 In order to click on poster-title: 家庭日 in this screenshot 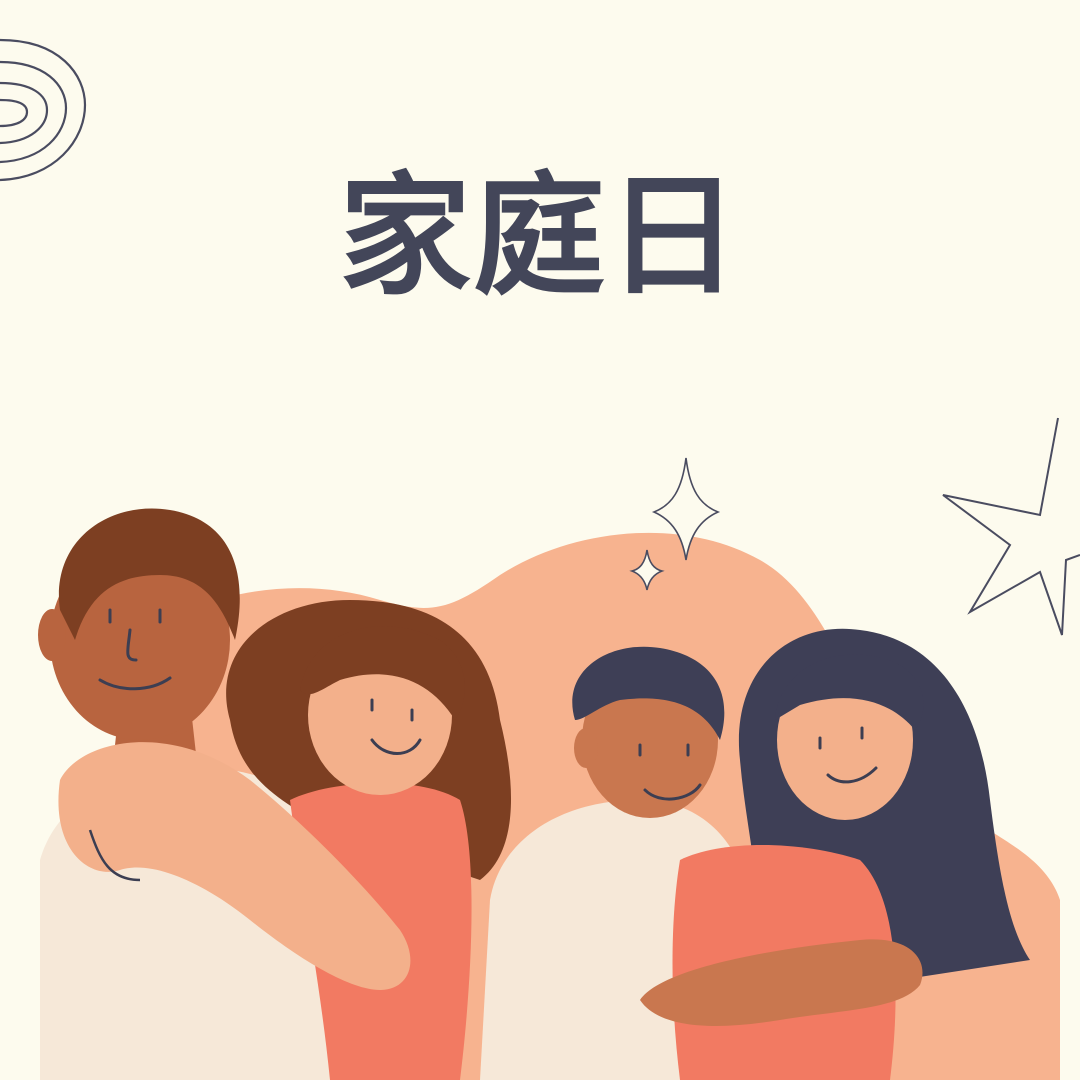, I will do `click(540, 237)`.